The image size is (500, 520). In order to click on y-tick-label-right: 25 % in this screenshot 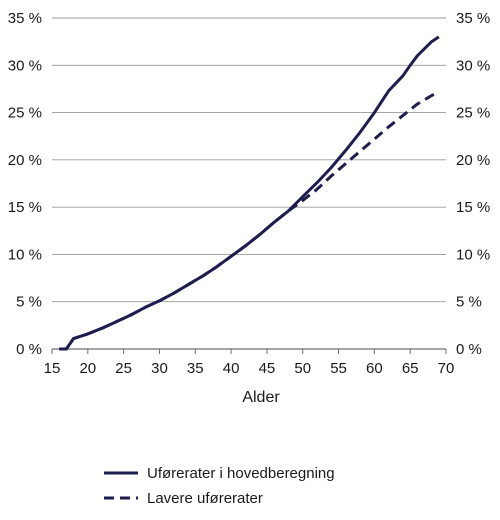, I will do `click(473, 113)`.